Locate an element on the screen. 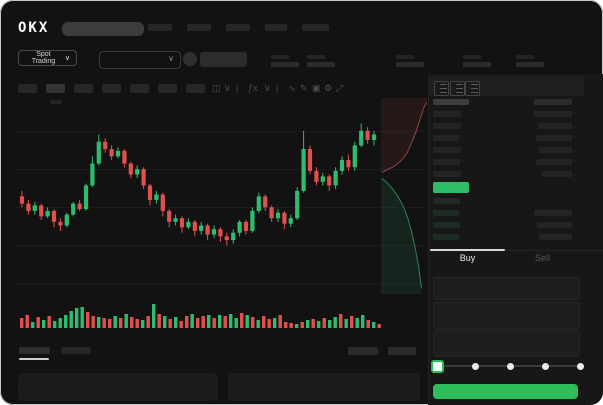 This screenshot has width=603, height=405. indicators-chevron-icon: ∨ is located at coordinates (267, 88).